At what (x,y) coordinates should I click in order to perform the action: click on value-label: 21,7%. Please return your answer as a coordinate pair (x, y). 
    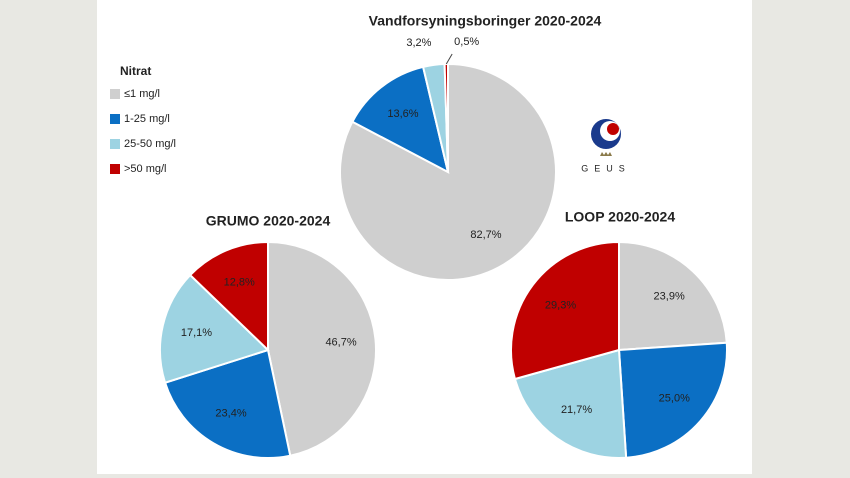
    Looking at the image, I should click on (576, 410).